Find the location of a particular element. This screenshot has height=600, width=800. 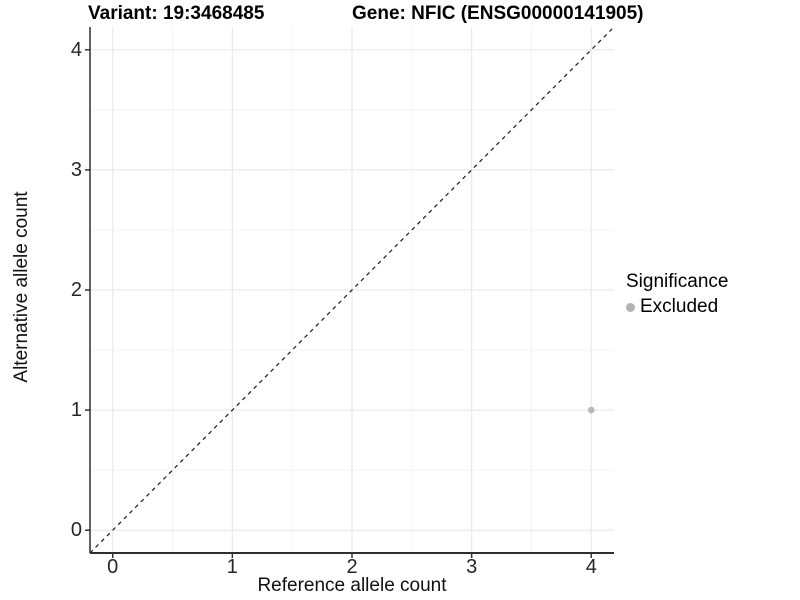

y-axis-title: Alternative allele count is located at coordinates (21, 287).